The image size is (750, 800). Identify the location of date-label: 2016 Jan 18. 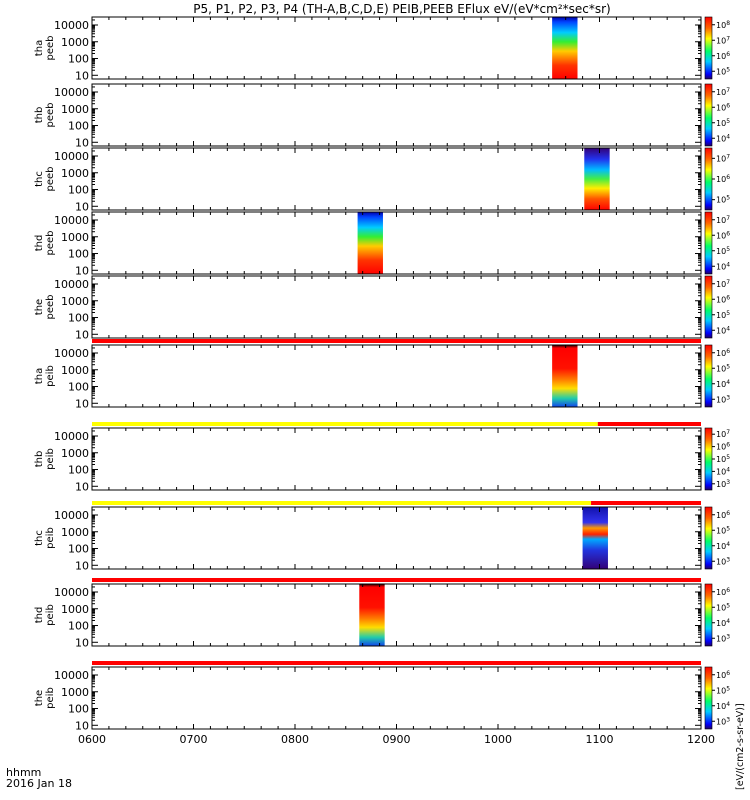
(39, 783).